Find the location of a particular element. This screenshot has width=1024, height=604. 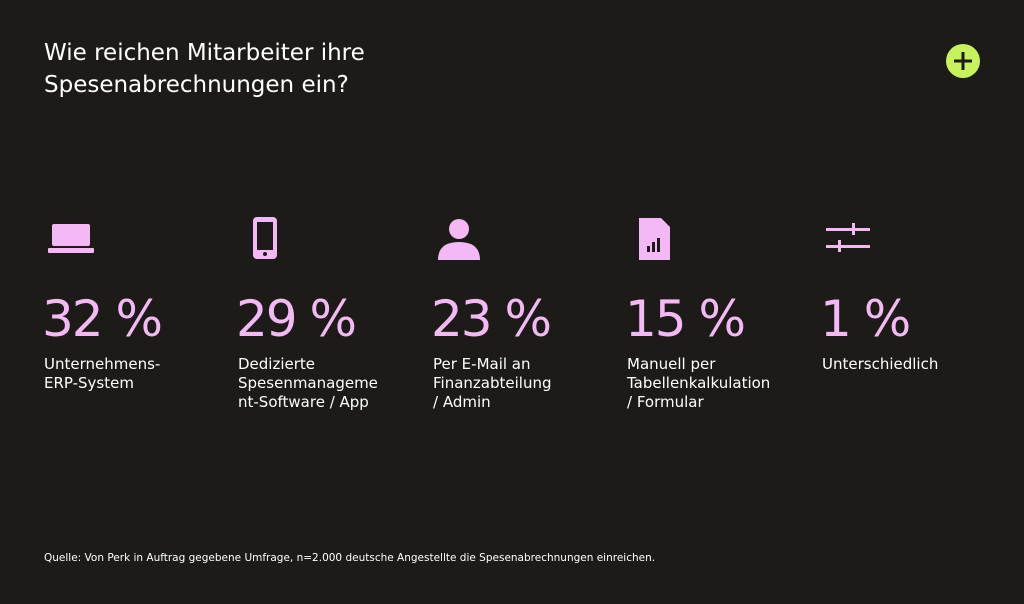

stat-label: Dedizierte is located at coordinates (276, 364).